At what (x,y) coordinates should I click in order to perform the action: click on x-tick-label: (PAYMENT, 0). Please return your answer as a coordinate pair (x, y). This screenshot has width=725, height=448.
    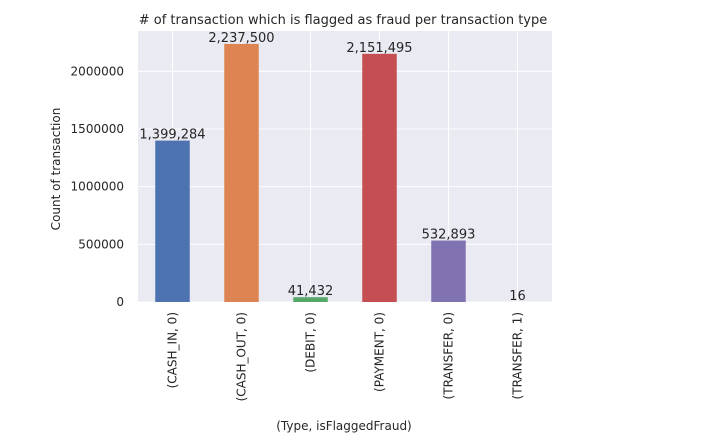
    Looking at the image, I should click on (380, 352).